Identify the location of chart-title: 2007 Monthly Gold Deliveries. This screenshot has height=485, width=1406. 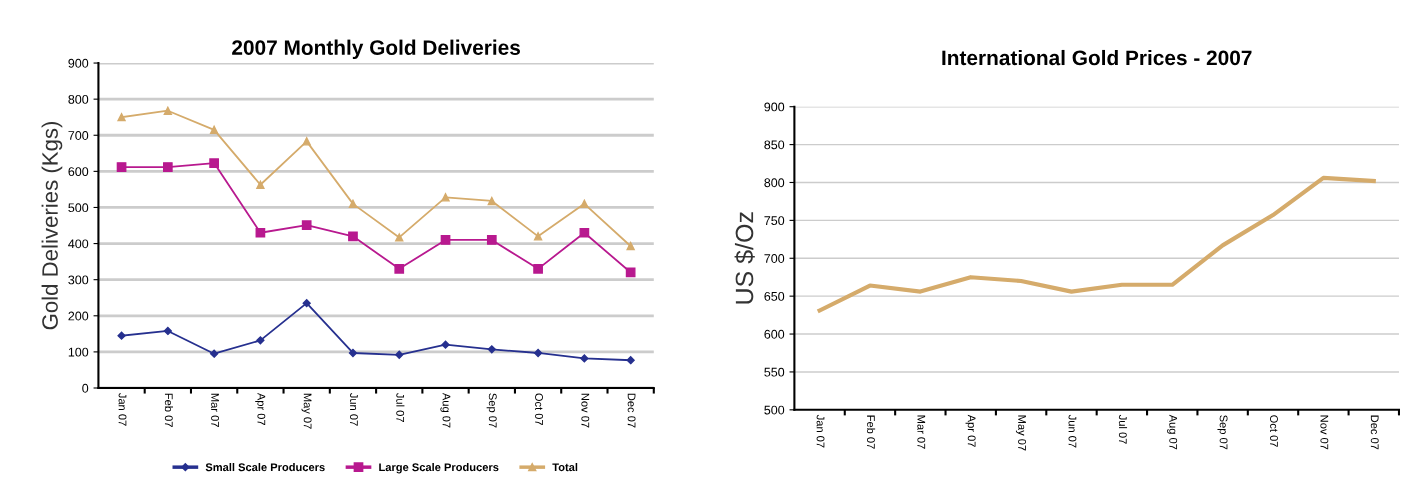
(376, 49).